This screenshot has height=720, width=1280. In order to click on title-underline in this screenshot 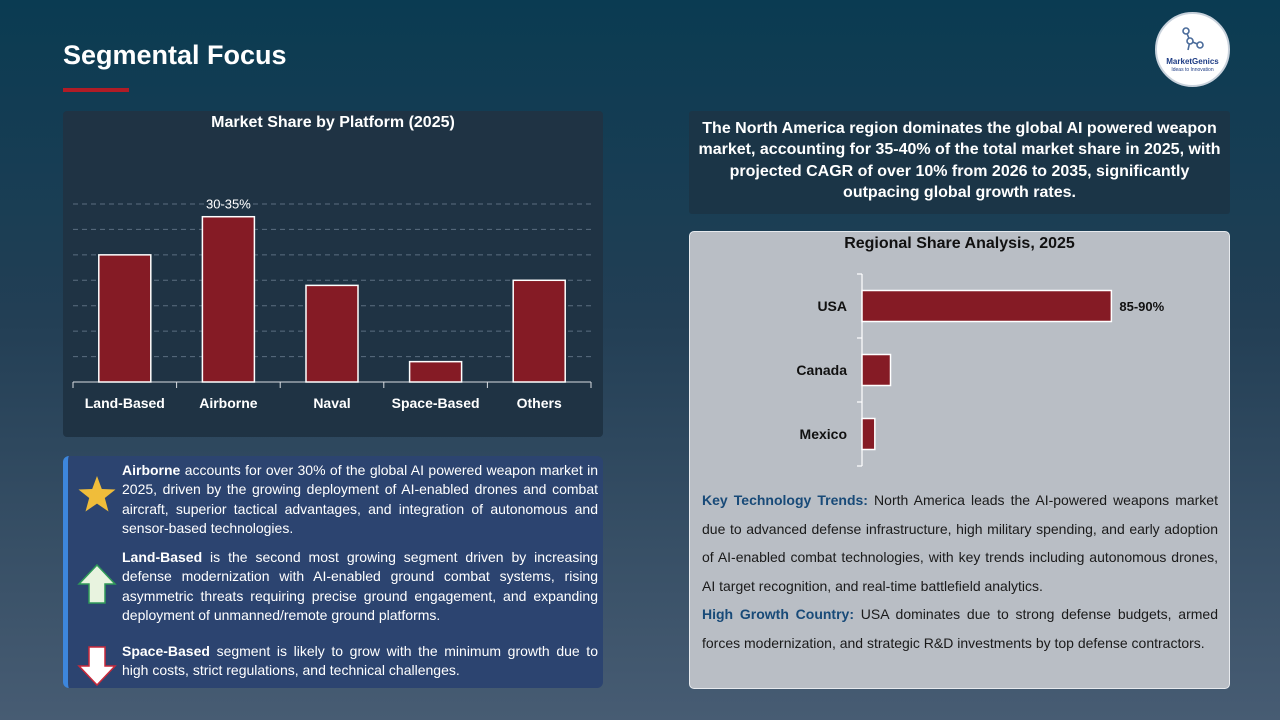, I will do `click(96, 90)`.